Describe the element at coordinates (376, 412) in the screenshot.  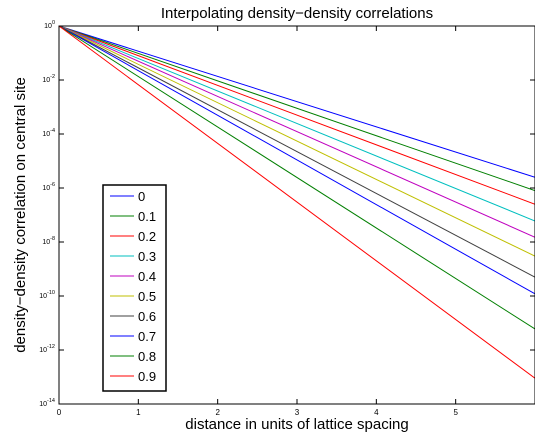
I see `x-tick-label: 4` at that location.